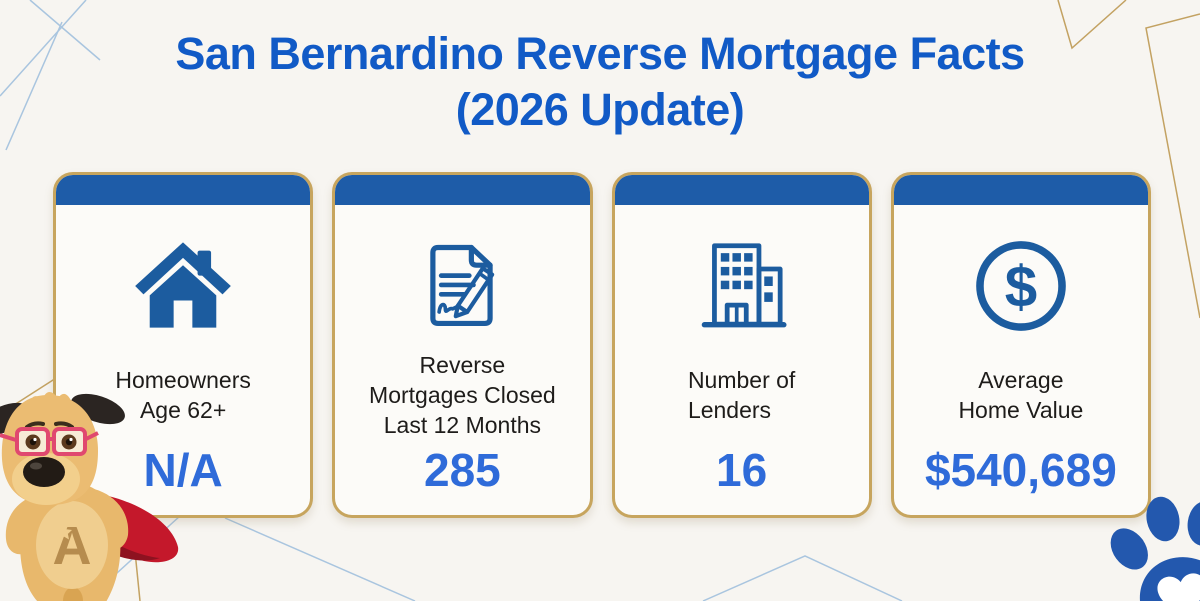  What do you see at coordinates (462, 286) in the screenshot?
I see `signed-document-icon` at bounding box center [462, 286].